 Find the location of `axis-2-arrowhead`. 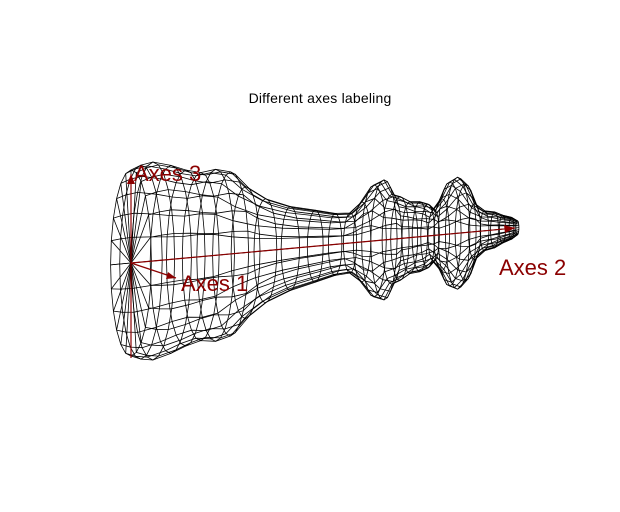

axis-2-arrowhead is located at coordinates (509, 229).